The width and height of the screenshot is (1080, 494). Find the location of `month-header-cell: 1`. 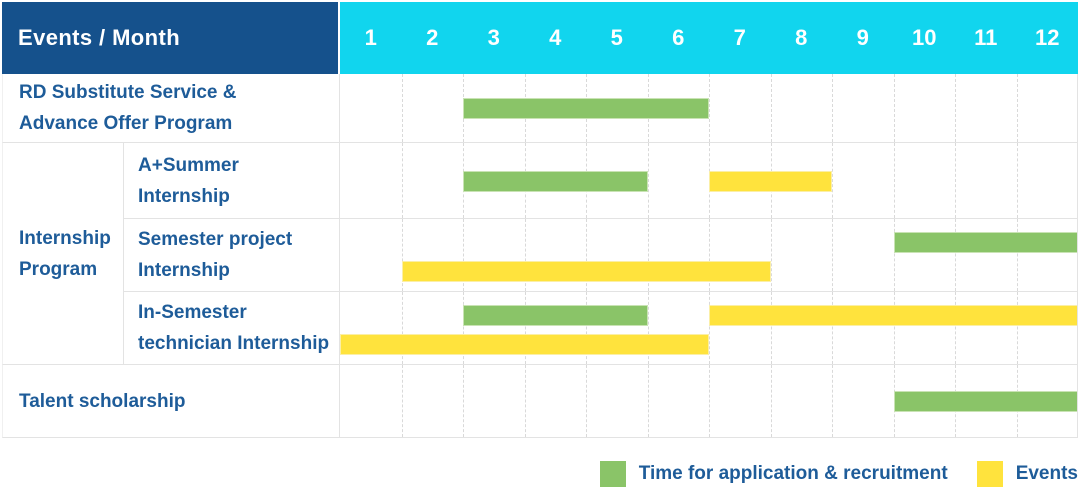

month-header-cell: 1 is located at coordinates (370, 37).